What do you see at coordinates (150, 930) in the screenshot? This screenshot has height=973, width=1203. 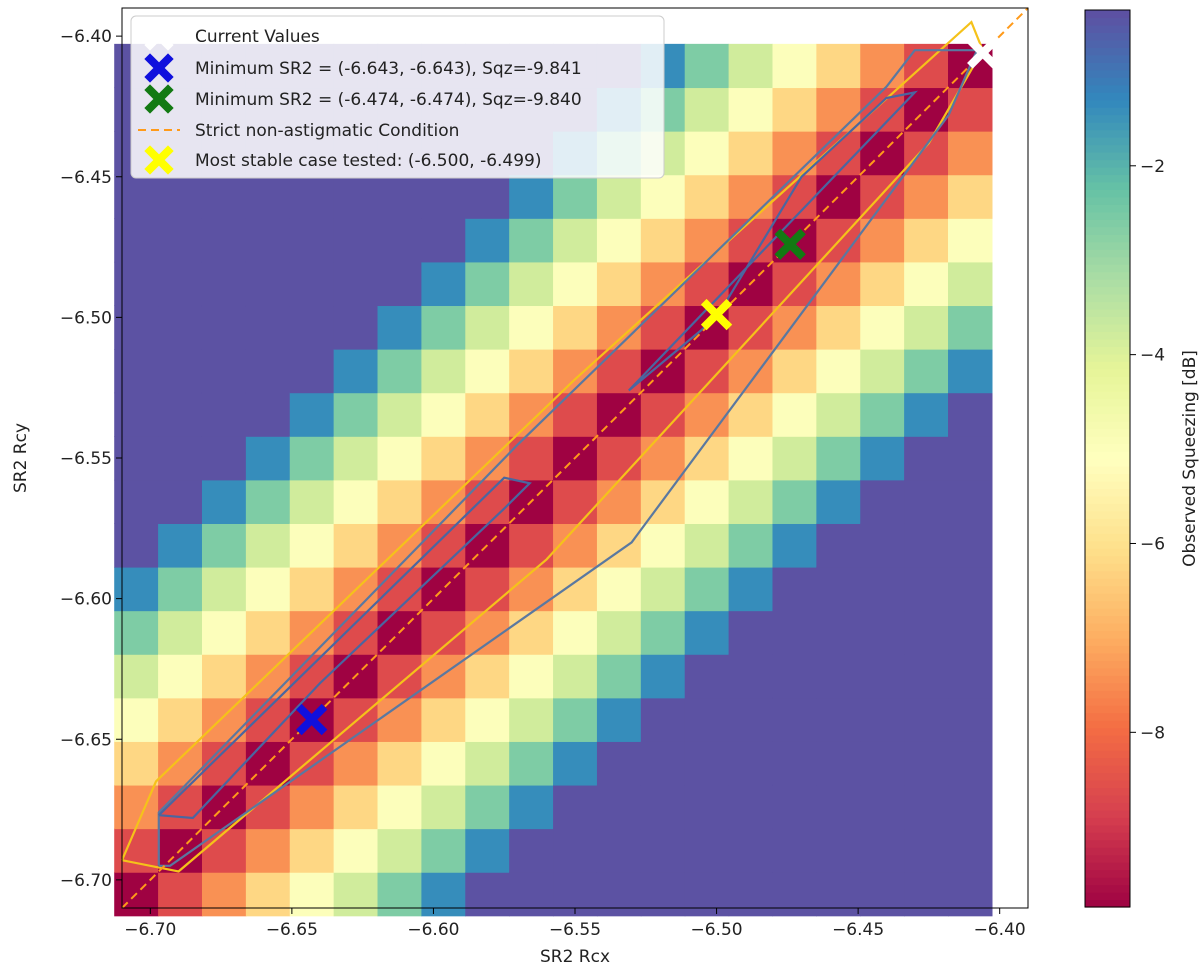 I see `x-tick-label: −6.70` at bounding box center [150, 930].